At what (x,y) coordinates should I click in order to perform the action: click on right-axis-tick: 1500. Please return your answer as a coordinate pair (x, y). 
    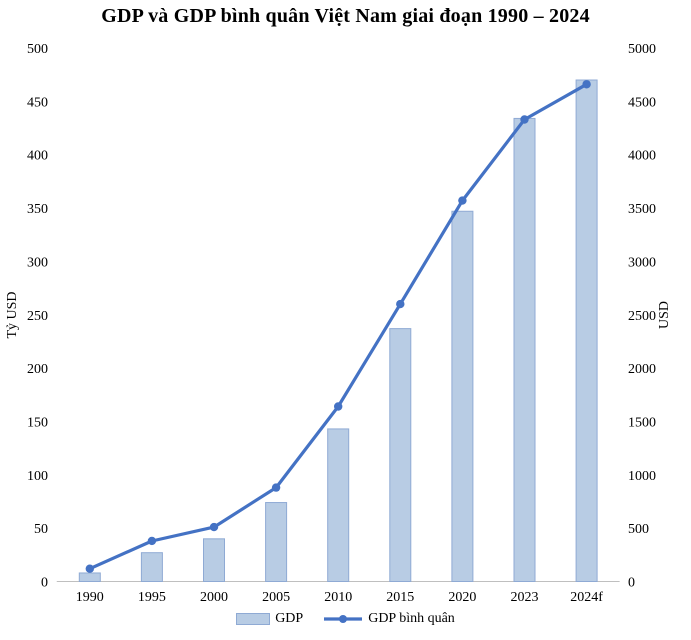
    Looking at the image, I should click on (642, 422).